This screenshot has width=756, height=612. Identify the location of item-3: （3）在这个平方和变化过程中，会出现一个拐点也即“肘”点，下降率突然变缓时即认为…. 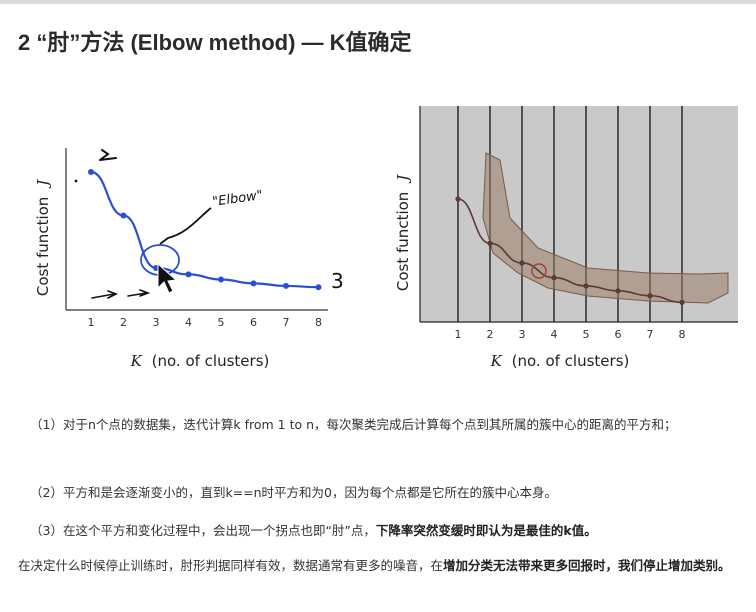
(313, 529).